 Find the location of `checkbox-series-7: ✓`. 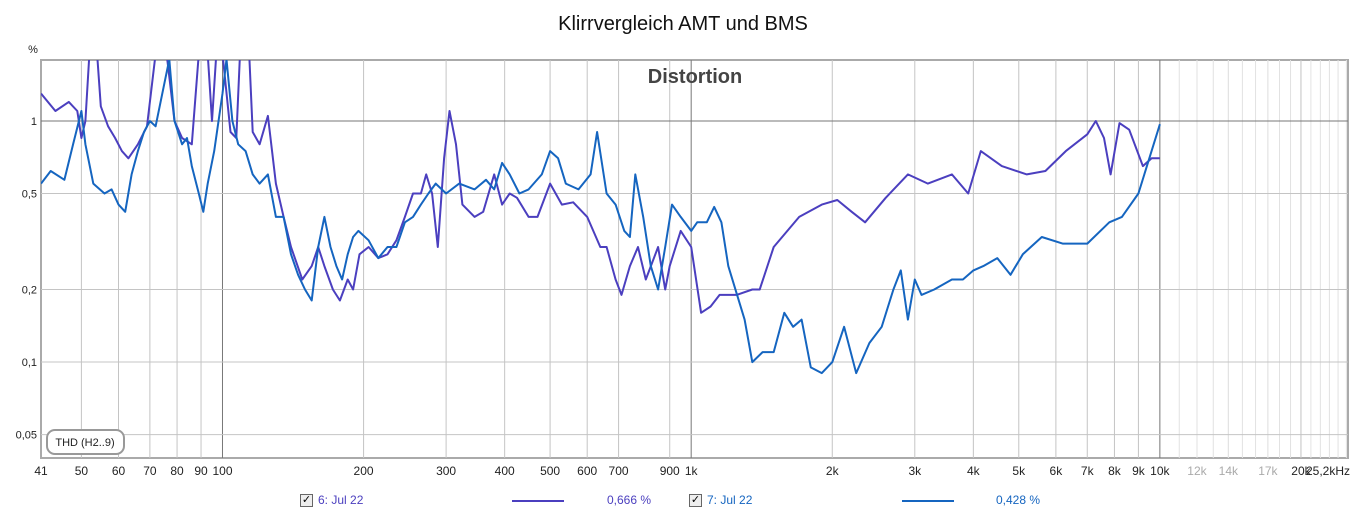

checkbox-series-7: ✓ is located at coordinates (695, 500).